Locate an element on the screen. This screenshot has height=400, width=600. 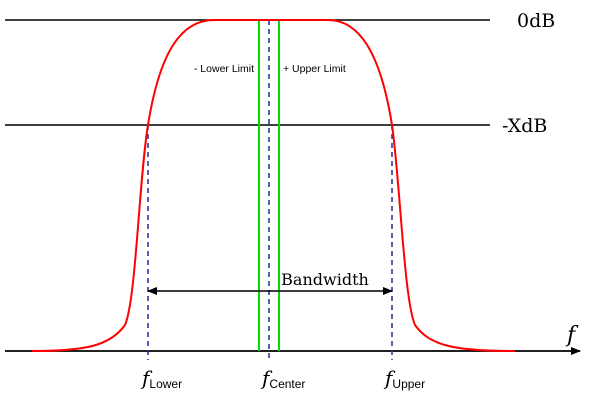
lower-frequency-label: fLower is located at coordinates (161, 378).